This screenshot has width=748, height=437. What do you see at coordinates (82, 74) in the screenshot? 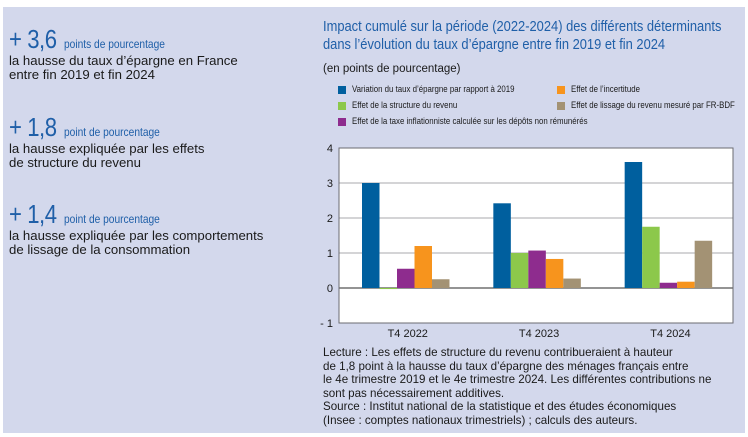
I see `highlight-description: entre fin 2019 et fin 2024` at bounding box center [82, 74].